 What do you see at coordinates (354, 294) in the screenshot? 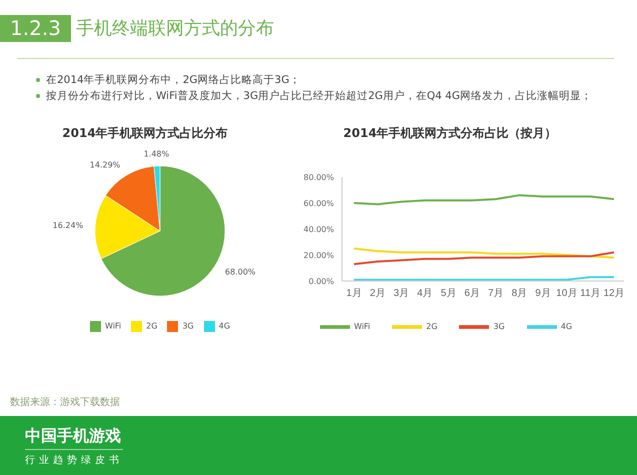
I see `x-tick-label: 1月` at bounding box center [354, 294].